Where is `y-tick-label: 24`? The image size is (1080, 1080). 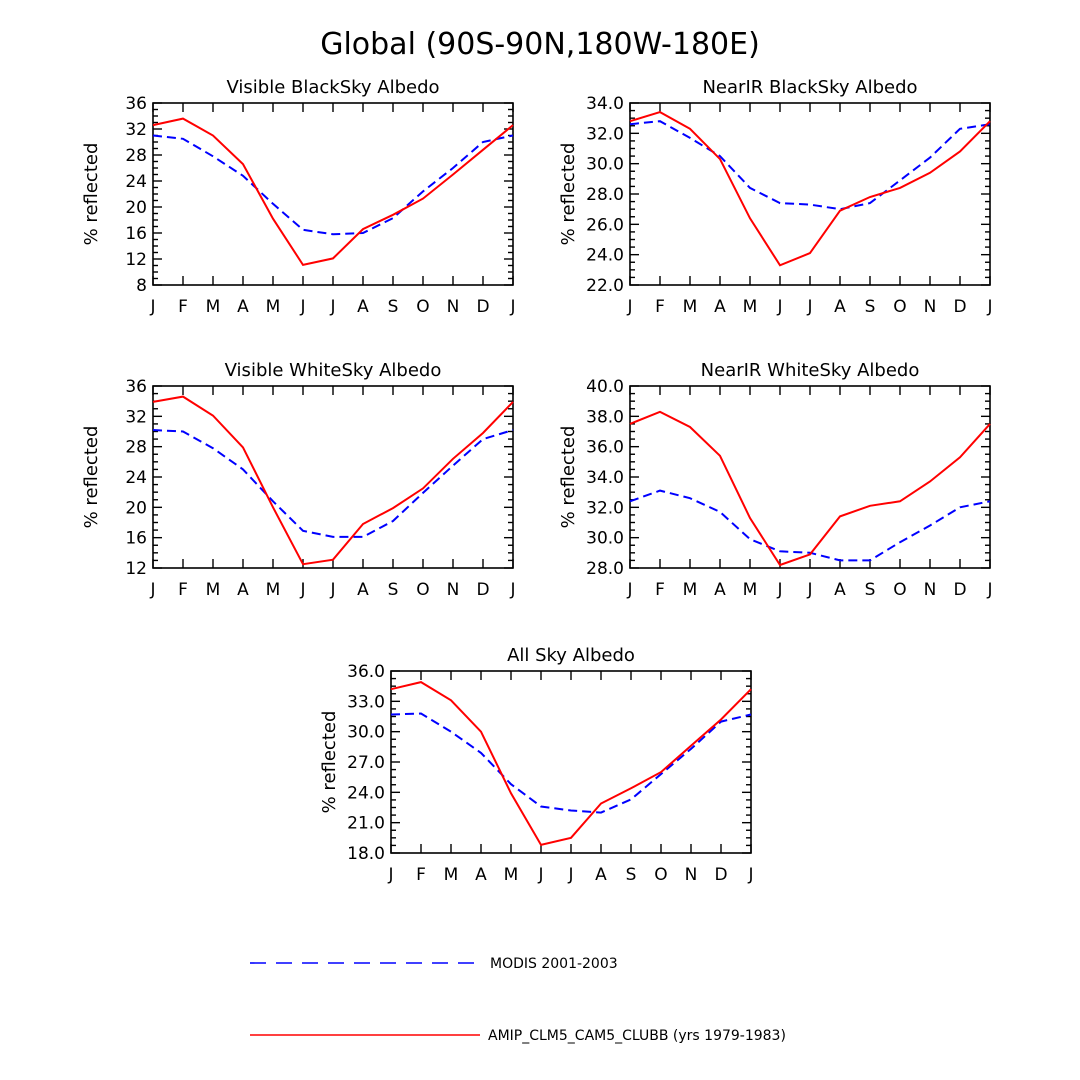 y-tick-label: 24 is located at coordinates (136, 478).